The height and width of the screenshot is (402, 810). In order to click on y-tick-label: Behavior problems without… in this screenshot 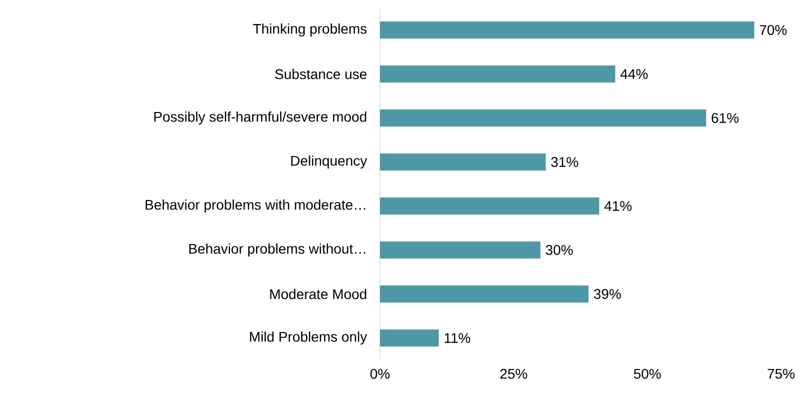, I will do `click(277, 250)`.